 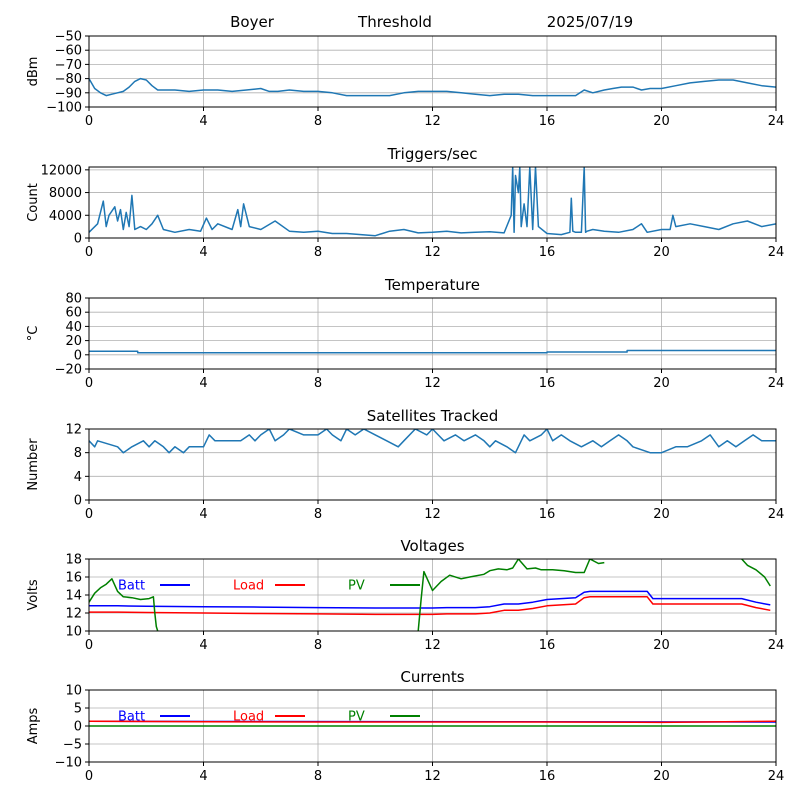 What do you see at coordinates (68, 51) in the screenshot?
I see `y-tick-label: −60` at bounding box center [68, 51].